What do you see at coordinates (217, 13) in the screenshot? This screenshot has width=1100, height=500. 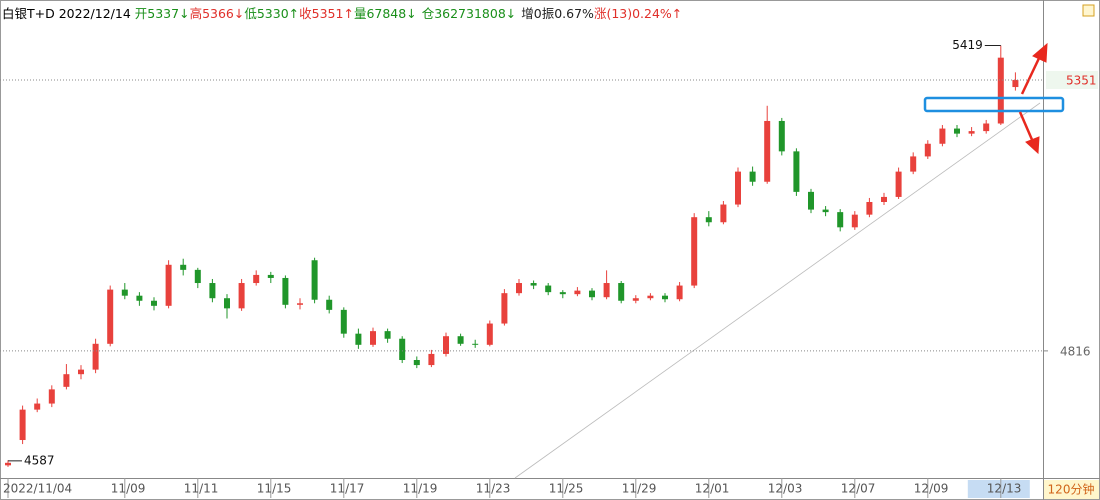 I see `quote-item: 高5366↓` at bounding box center [217, 13].